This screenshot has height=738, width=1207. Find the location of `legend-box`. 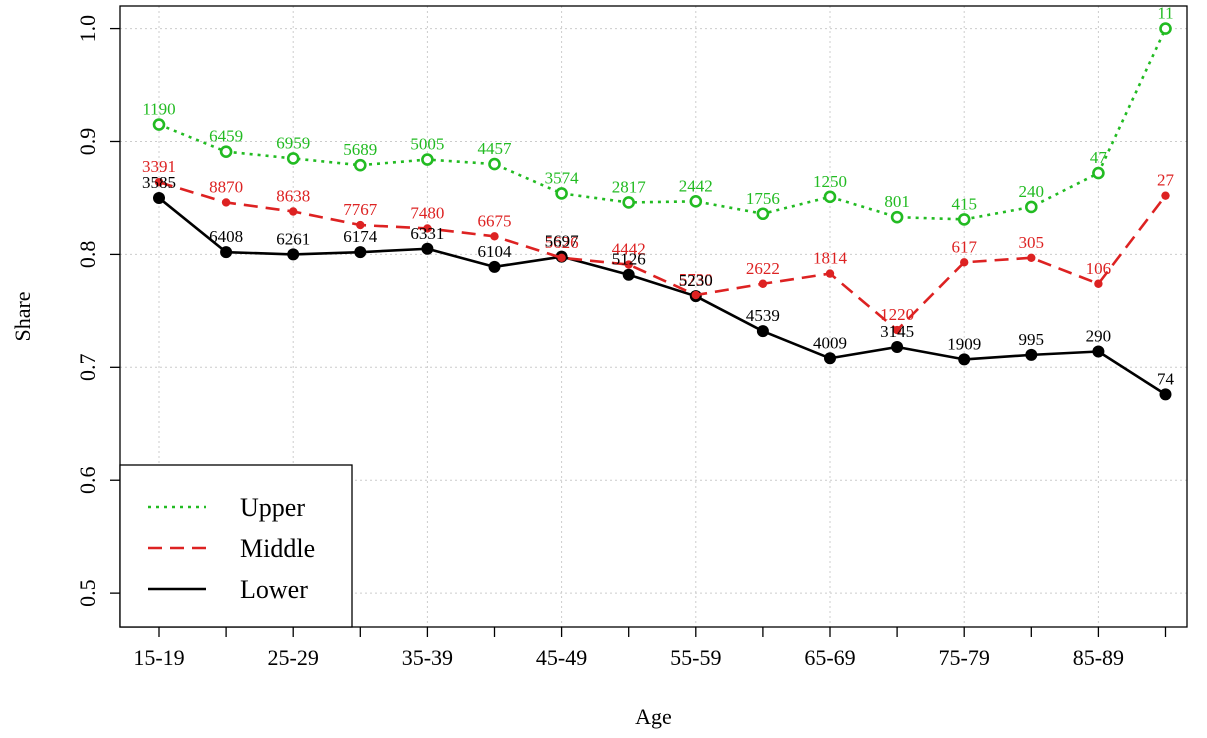

legend-box is located at coordinates (236, 546).